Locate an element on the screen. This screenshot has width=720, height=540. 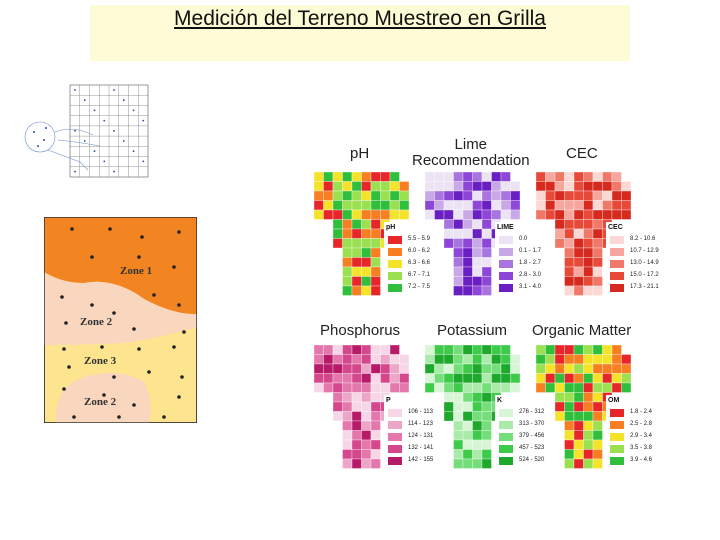
legend-range: 1.8 - 2.7 is located at coordinates (530, 263).